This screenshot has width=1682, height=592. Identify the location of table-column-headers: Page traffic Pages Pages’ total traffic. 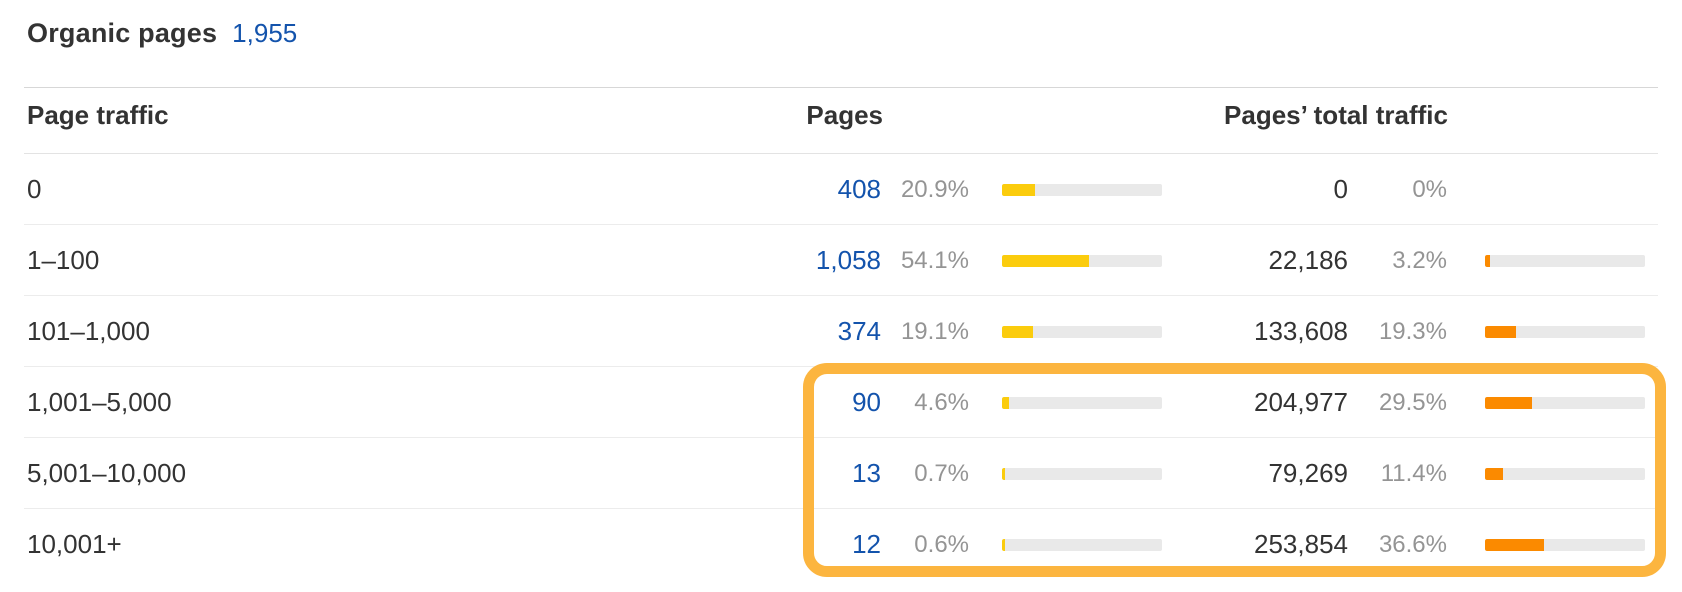
(841, 115).